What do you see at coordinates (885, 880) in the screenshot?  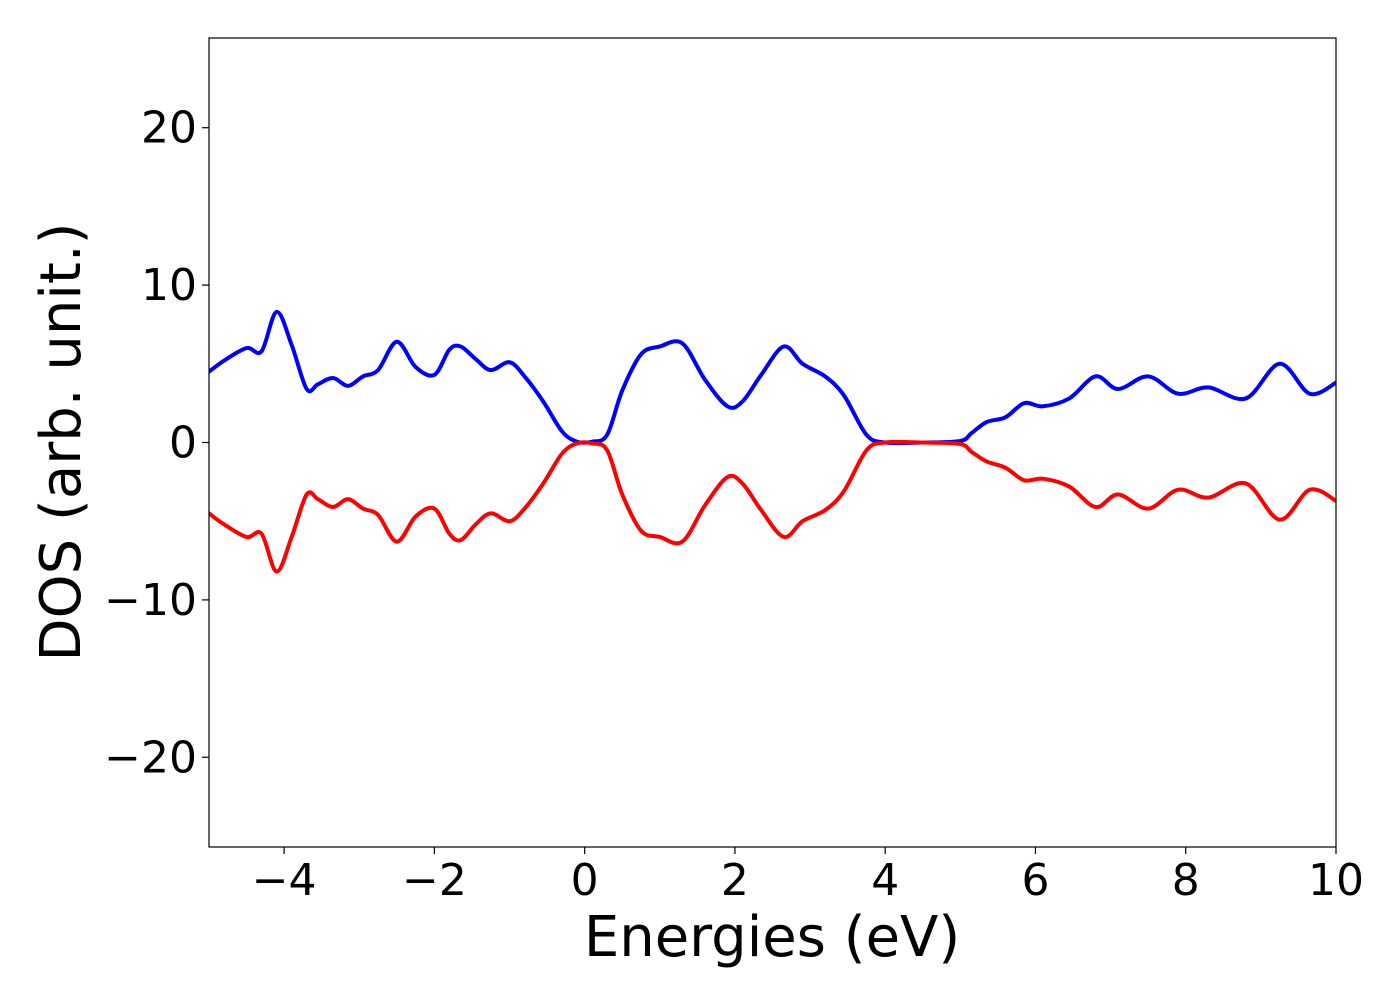 I see `x-tick-label: 4` at bounding box center [885, 880].